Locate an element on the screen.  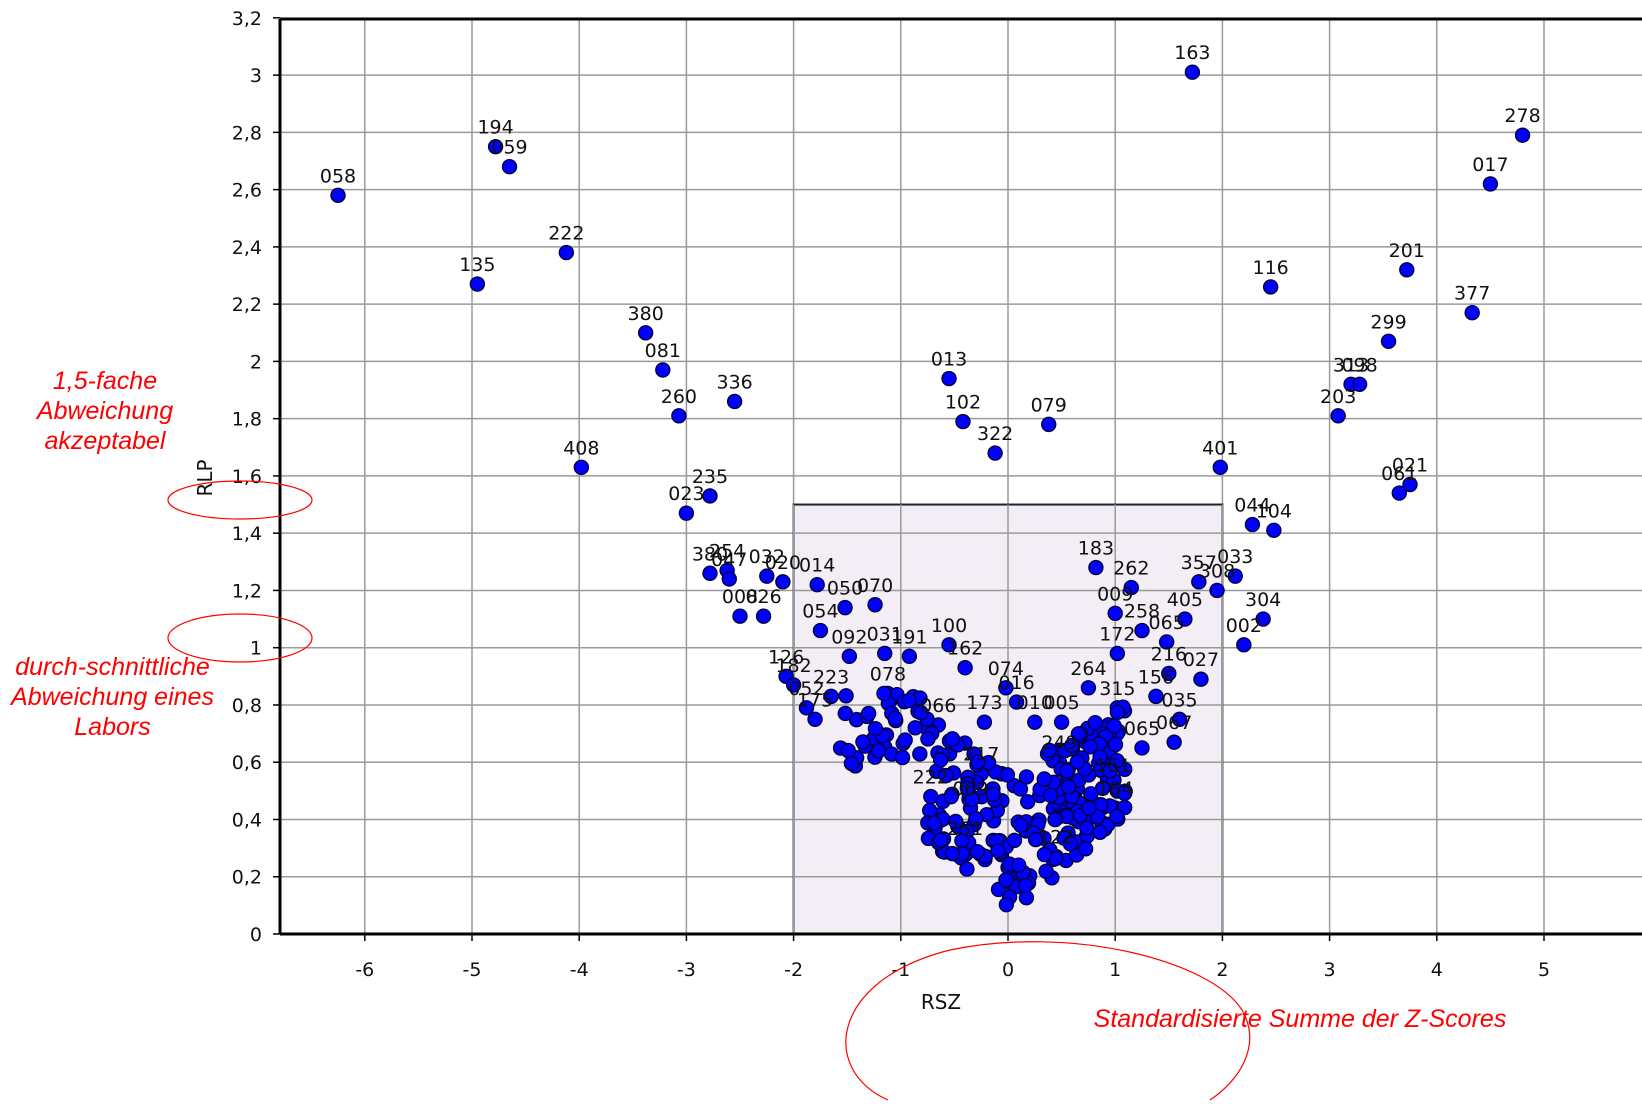
annotation-xaxis-note: Standardisierte Summe der Z-Scores is located at coordinates (1300, 1019).